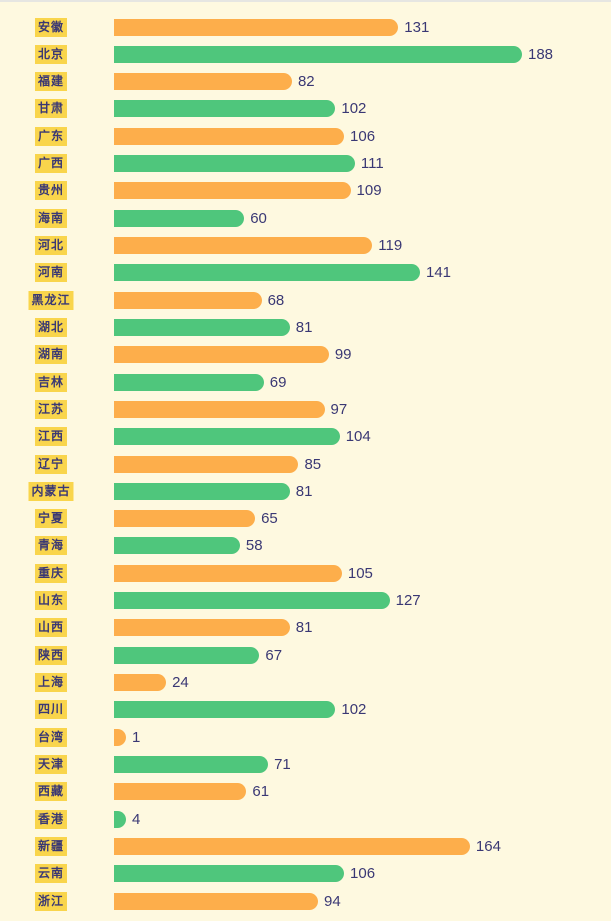  What do you see at coordinates (360, 573) in the screenshot?
I see `value-label: 105` at bounding box center [360, 573].